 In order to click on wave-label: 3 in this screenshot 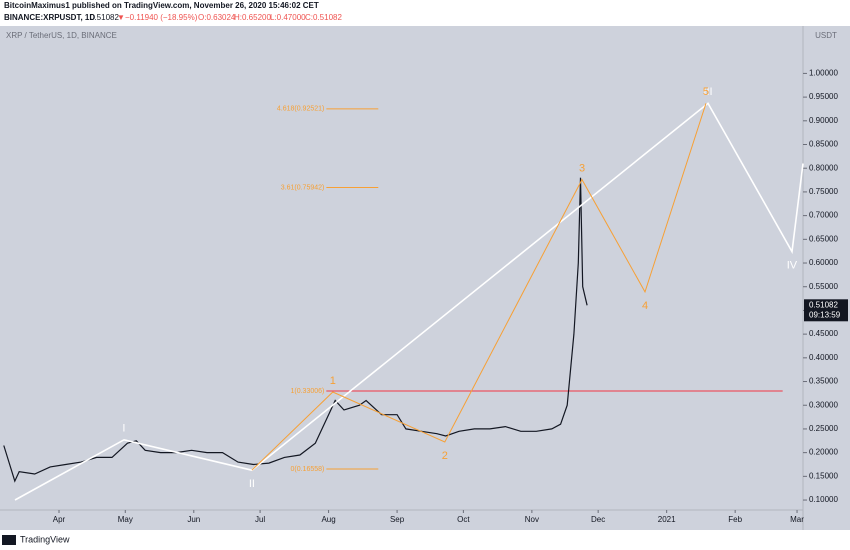, I will do `click(582, 168)`.